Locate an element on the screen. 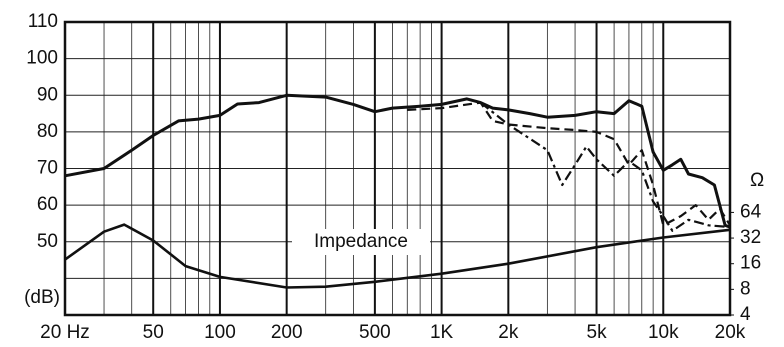 The image size is (784, 347). y2-tick-label: 64 is located at coordinates (751, 211).